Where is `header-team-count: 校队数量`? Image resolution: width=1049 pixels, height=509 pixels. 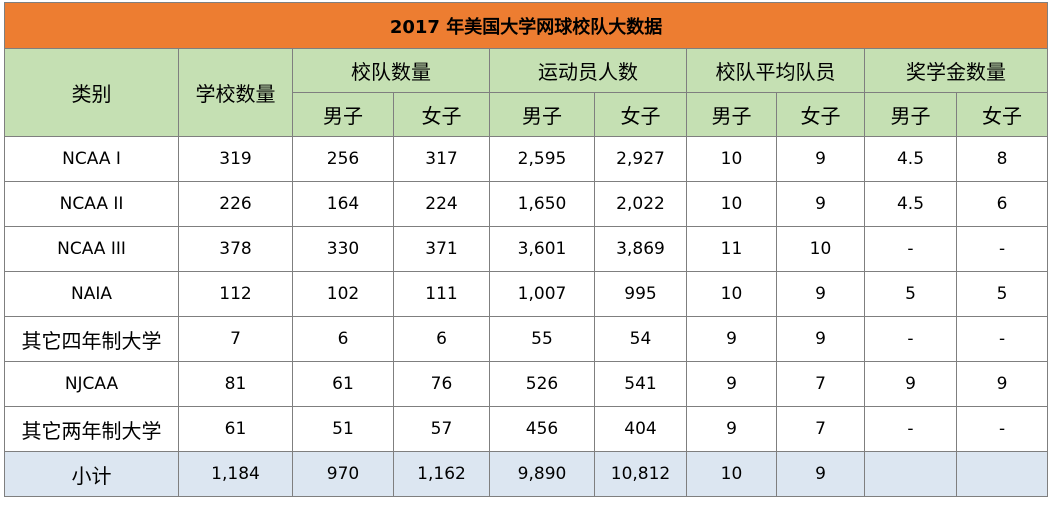
header-team-count: 校队数量 is located at coordinates (391, 70).